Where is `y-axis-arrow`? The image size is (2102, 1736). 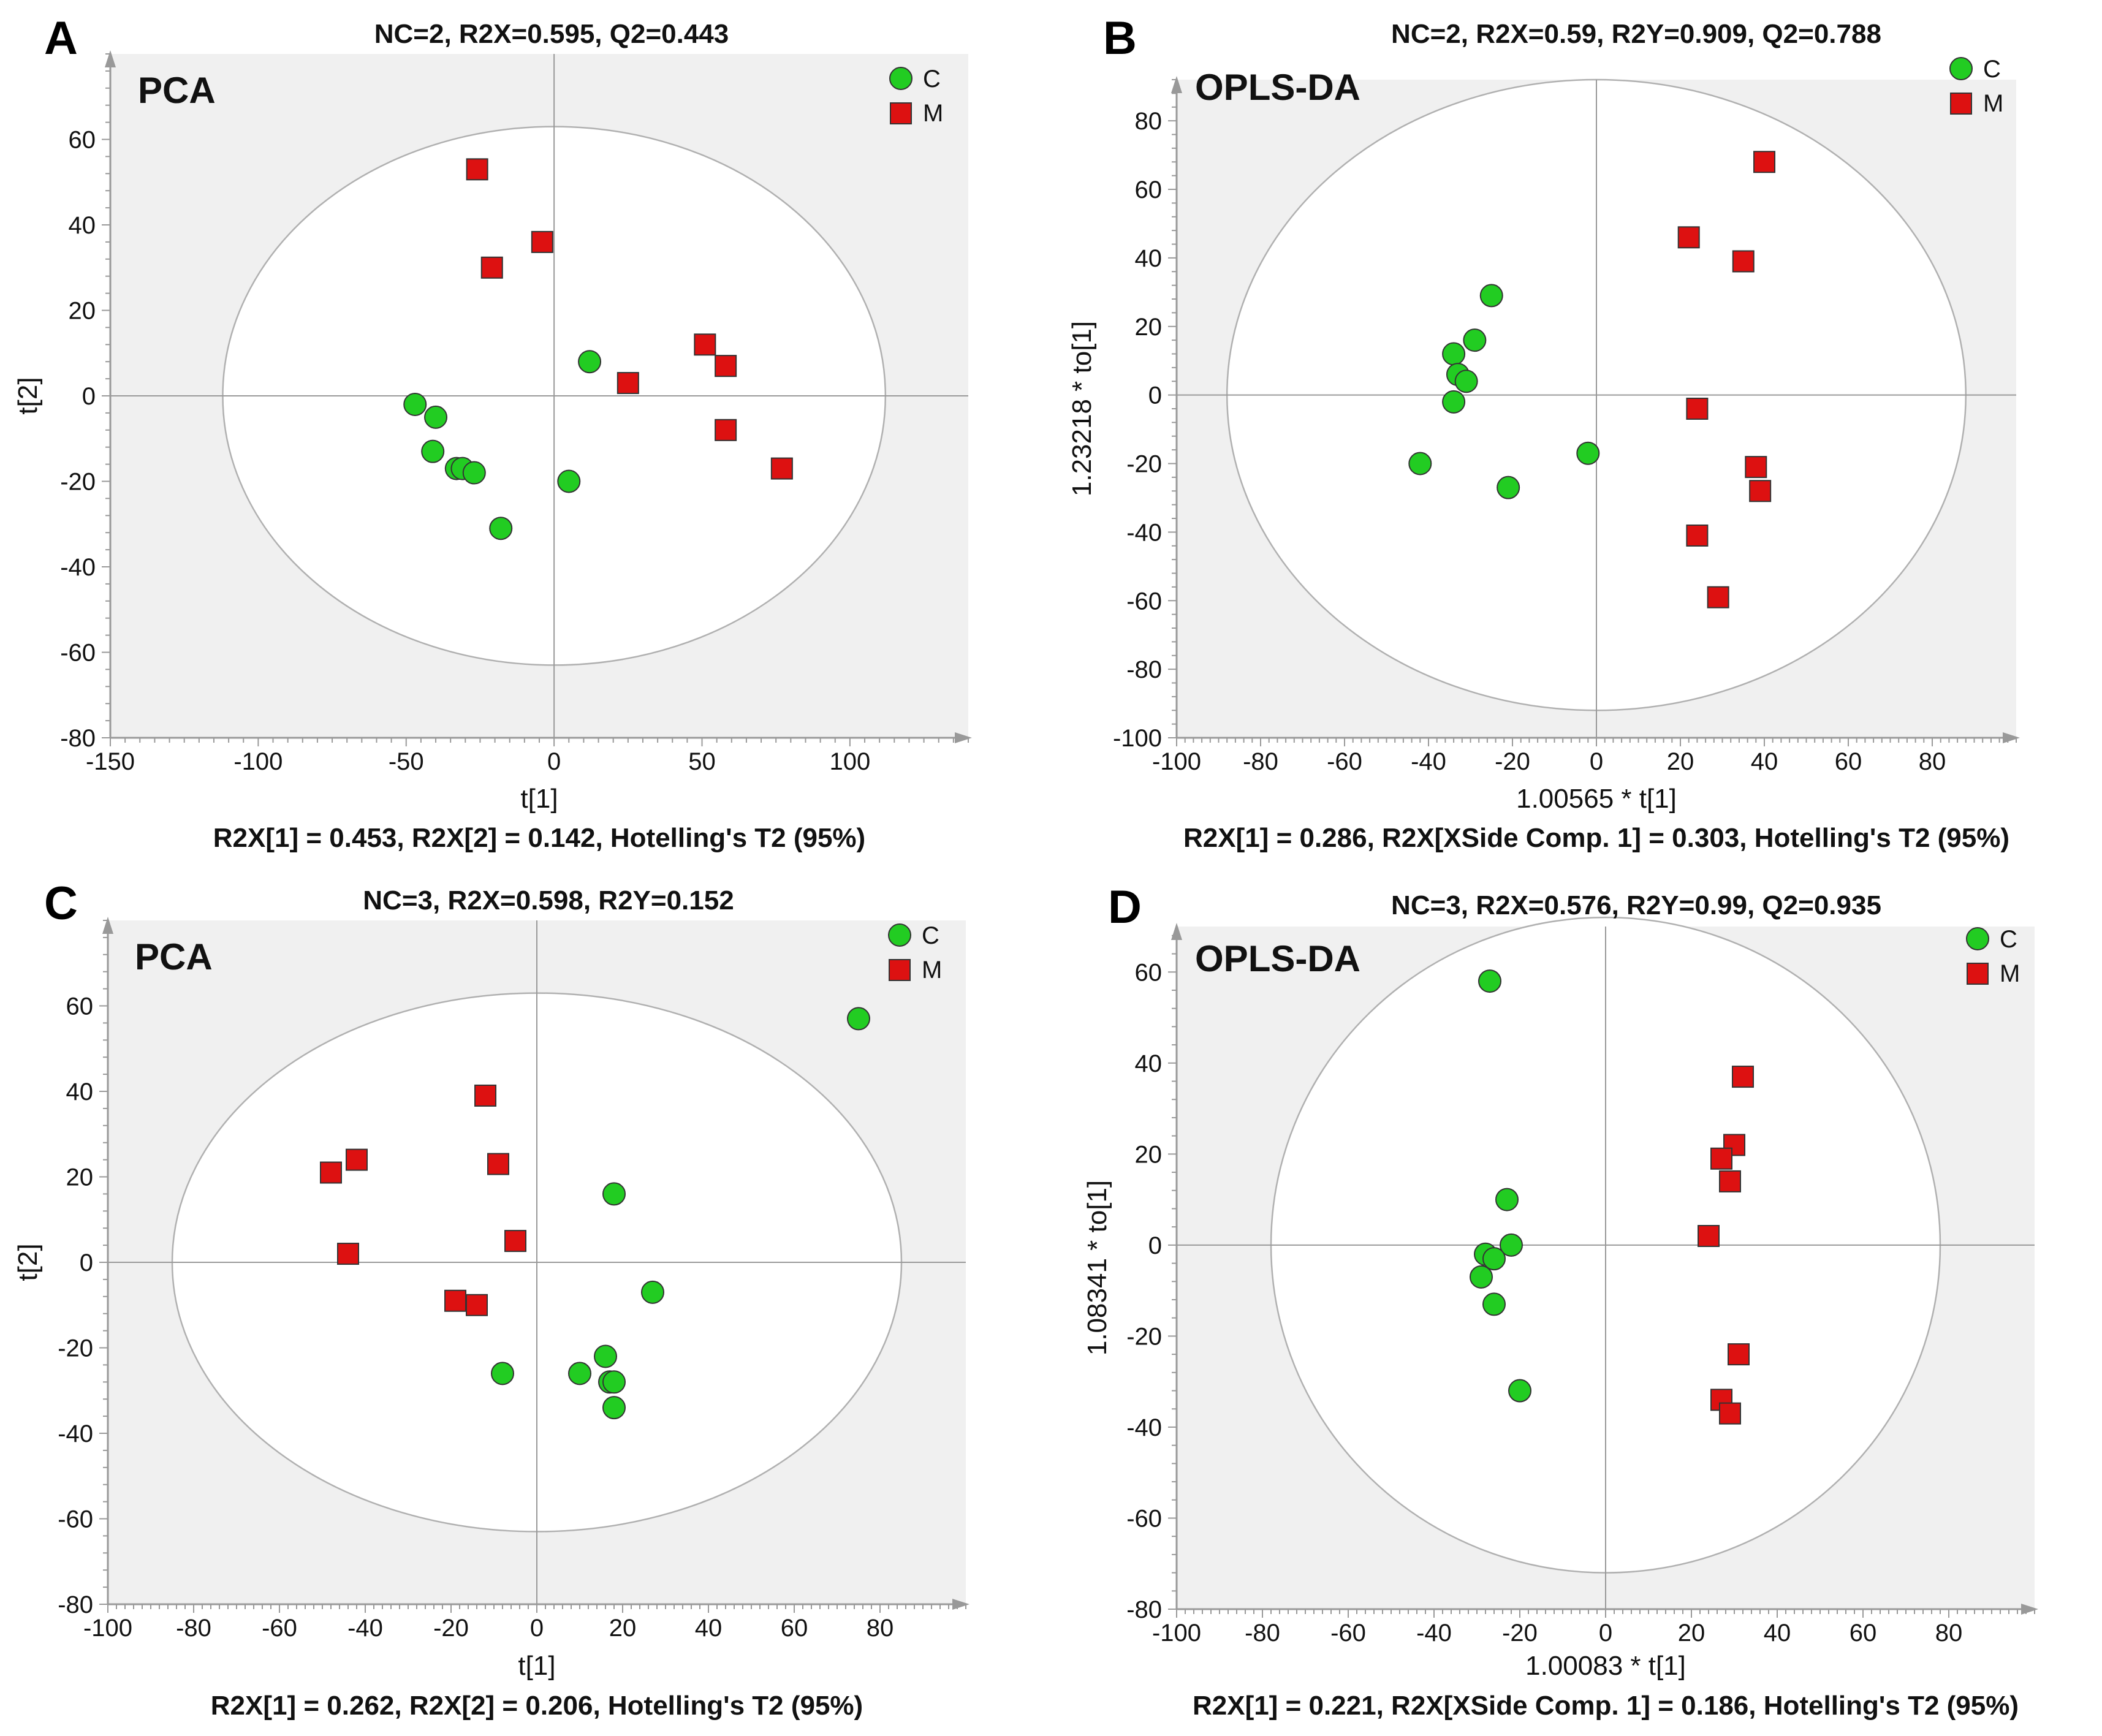
y-axis-arrow is located at coordinates (1176, 84).